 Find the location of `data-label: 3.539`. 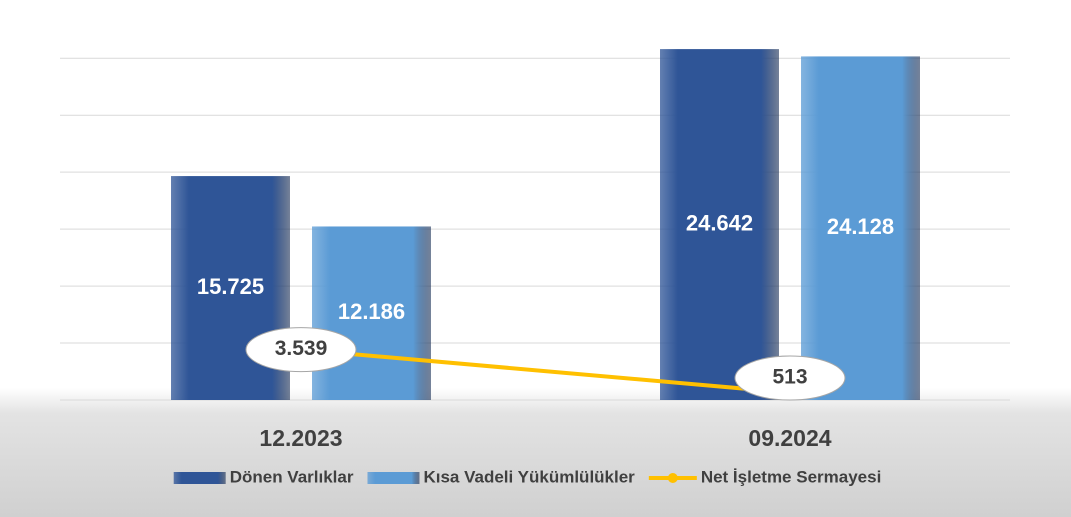

data-label: 3.539 is located at coordinates (301, 348).